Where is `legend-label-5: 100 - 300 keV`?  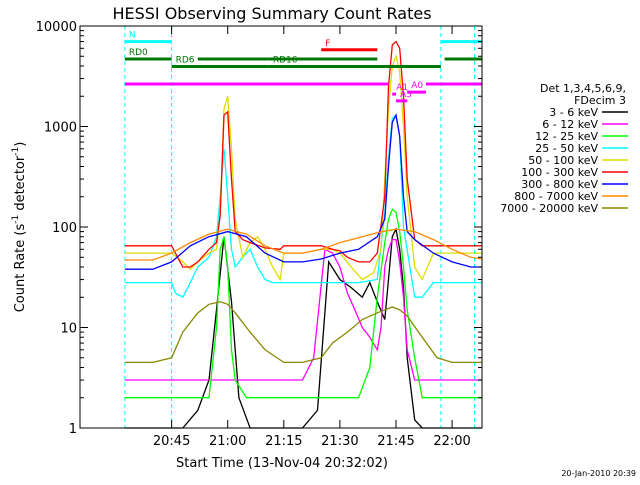
legend-label-5: 100 - 300 keV is located at coordinates (559, 172).